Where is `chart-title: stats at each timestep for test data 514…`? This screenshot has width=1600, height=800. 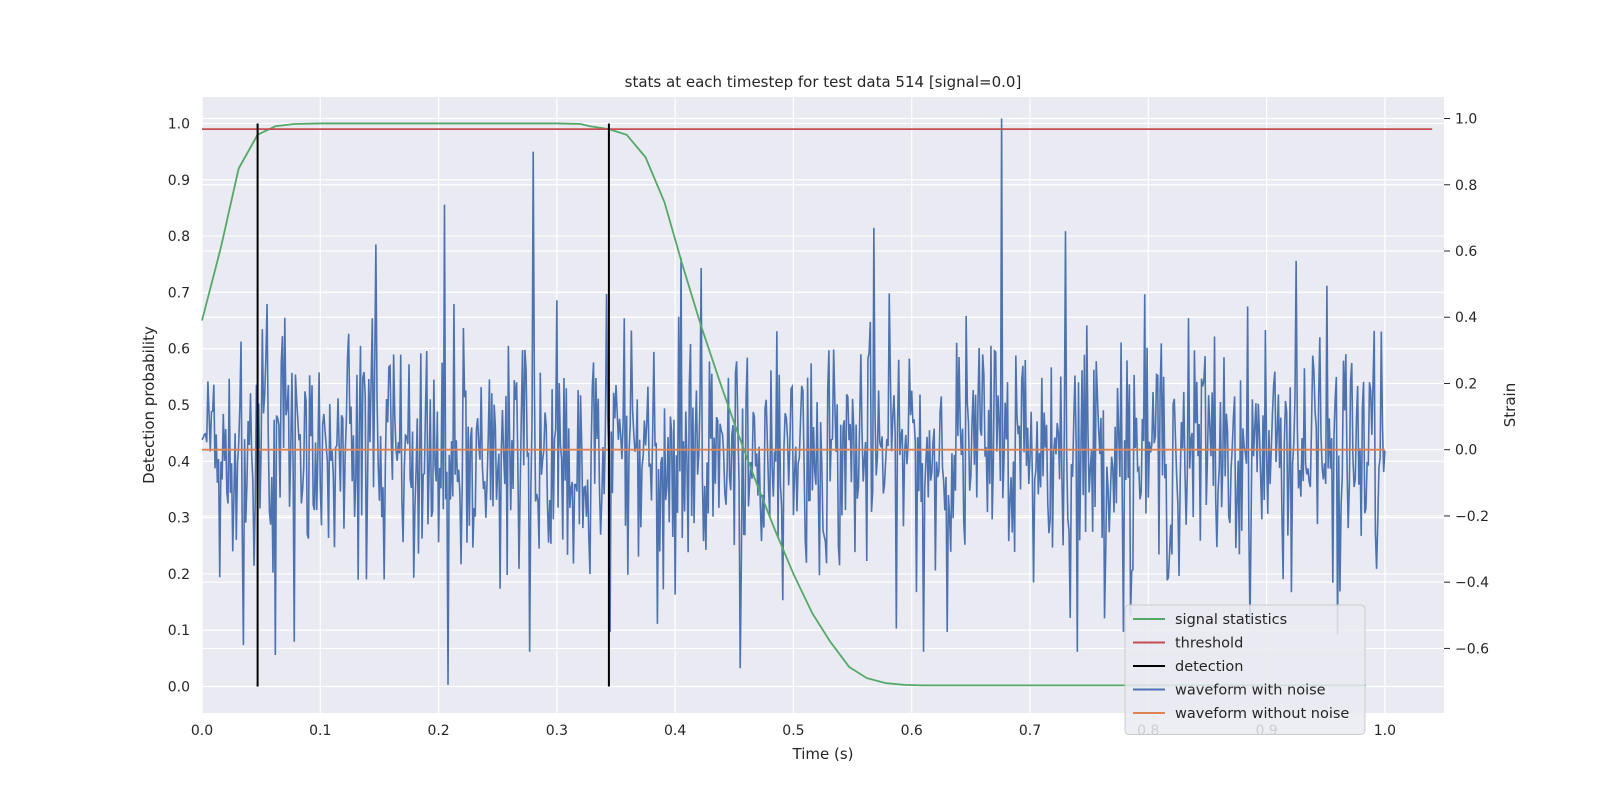
chart-title: stats at each timestep for test data 514… is located at coordinates (823, 82).